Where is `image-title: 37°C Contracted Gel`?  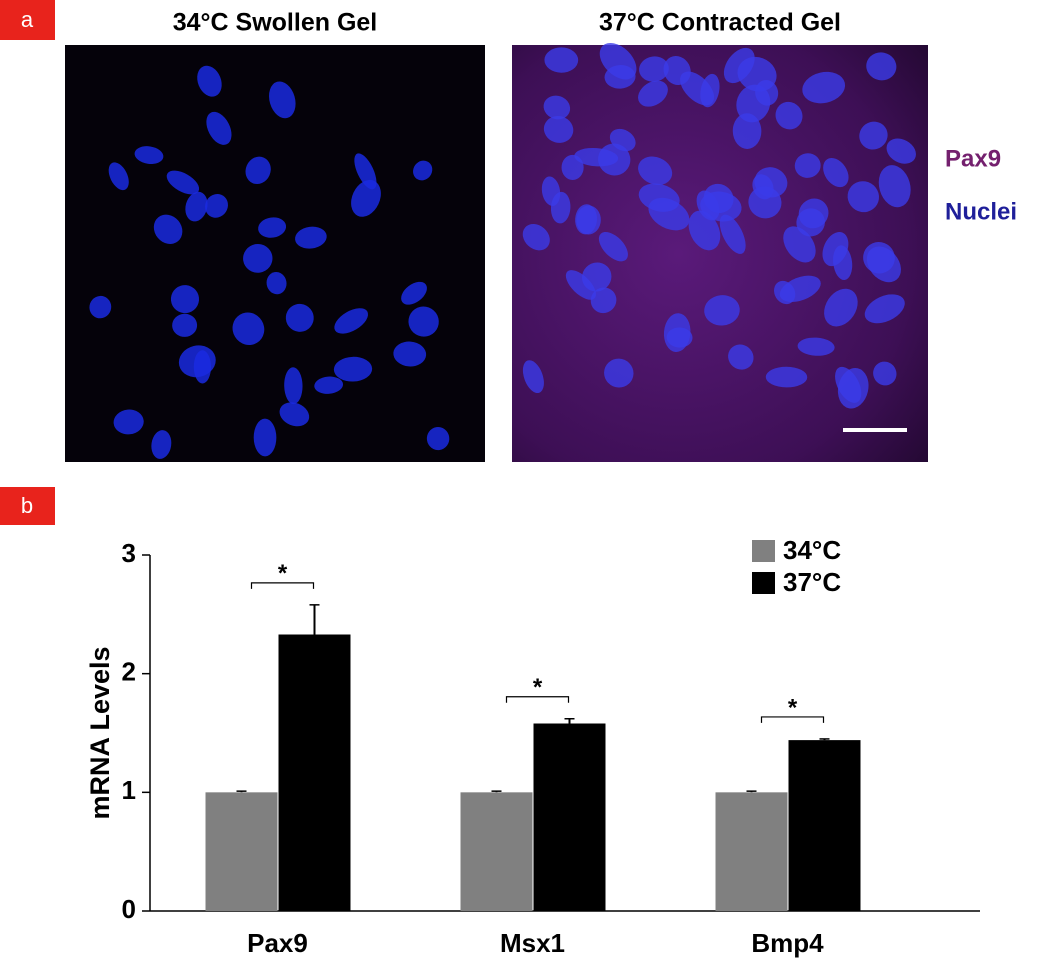
image-title: 37°C Contracted Gel is located at coordinates (720, 23).